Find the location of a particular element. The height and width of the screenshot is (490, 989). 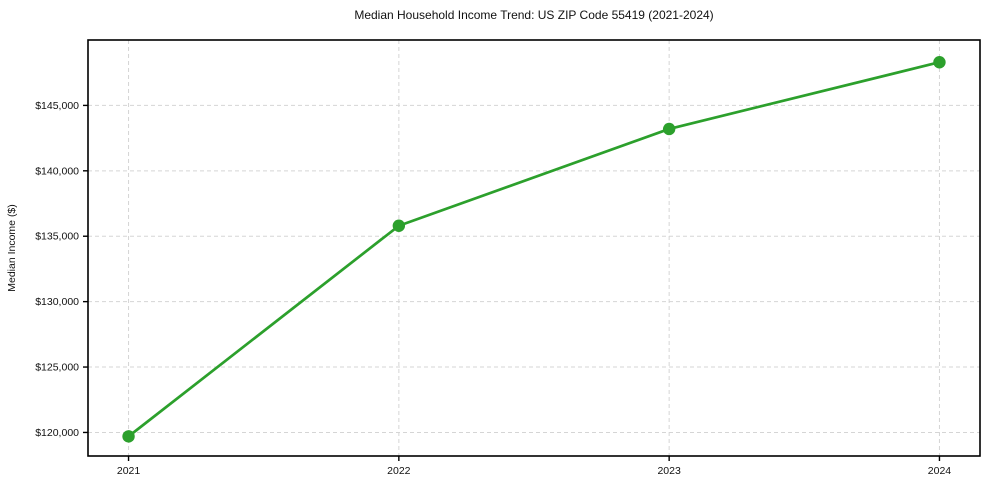

y-tick-label: $125,000 is located at coordinates (57, 368).